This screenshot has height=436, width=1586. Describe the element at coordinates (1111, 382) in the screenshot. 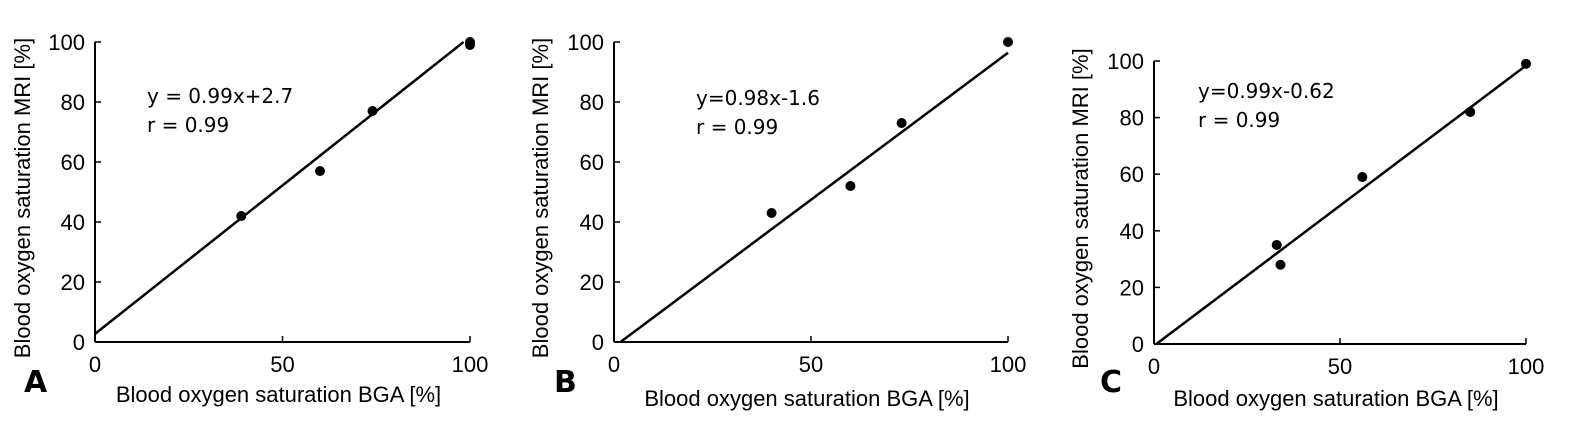

I see `panel-letter: C` at that location.